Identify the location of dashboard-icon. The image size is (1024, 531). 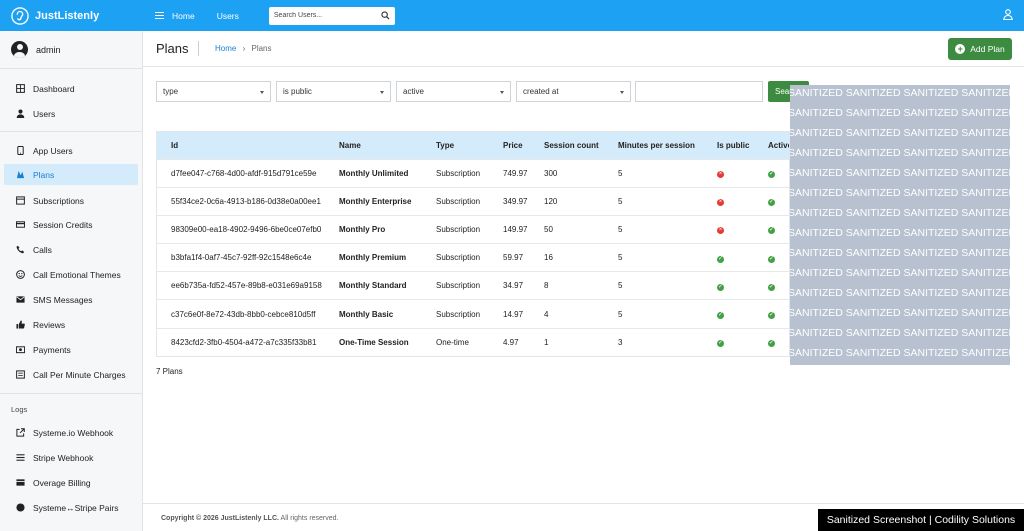
(20, 88).